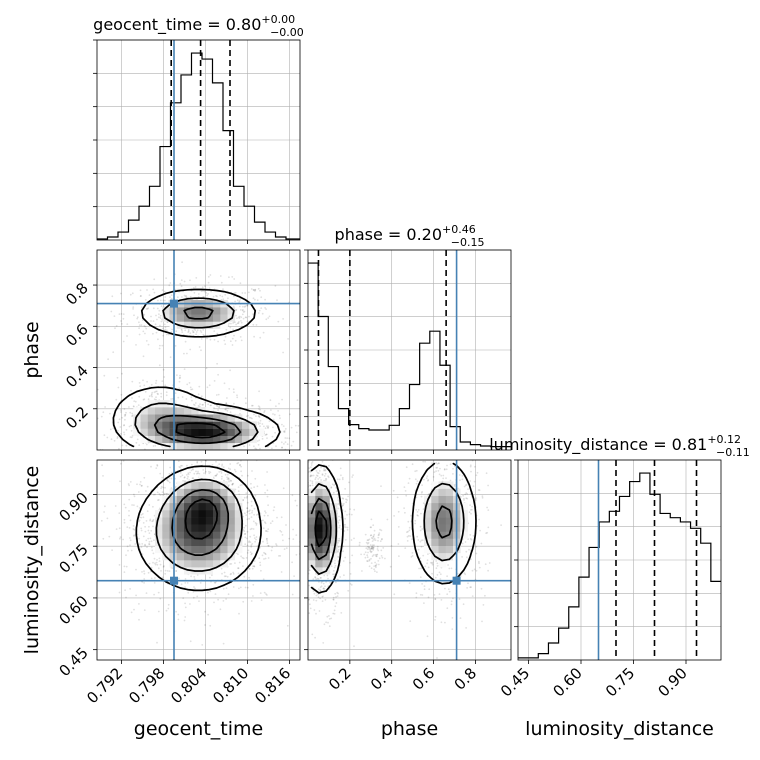  I want to click on x-tick-label: 0.60, so click(567, 682).